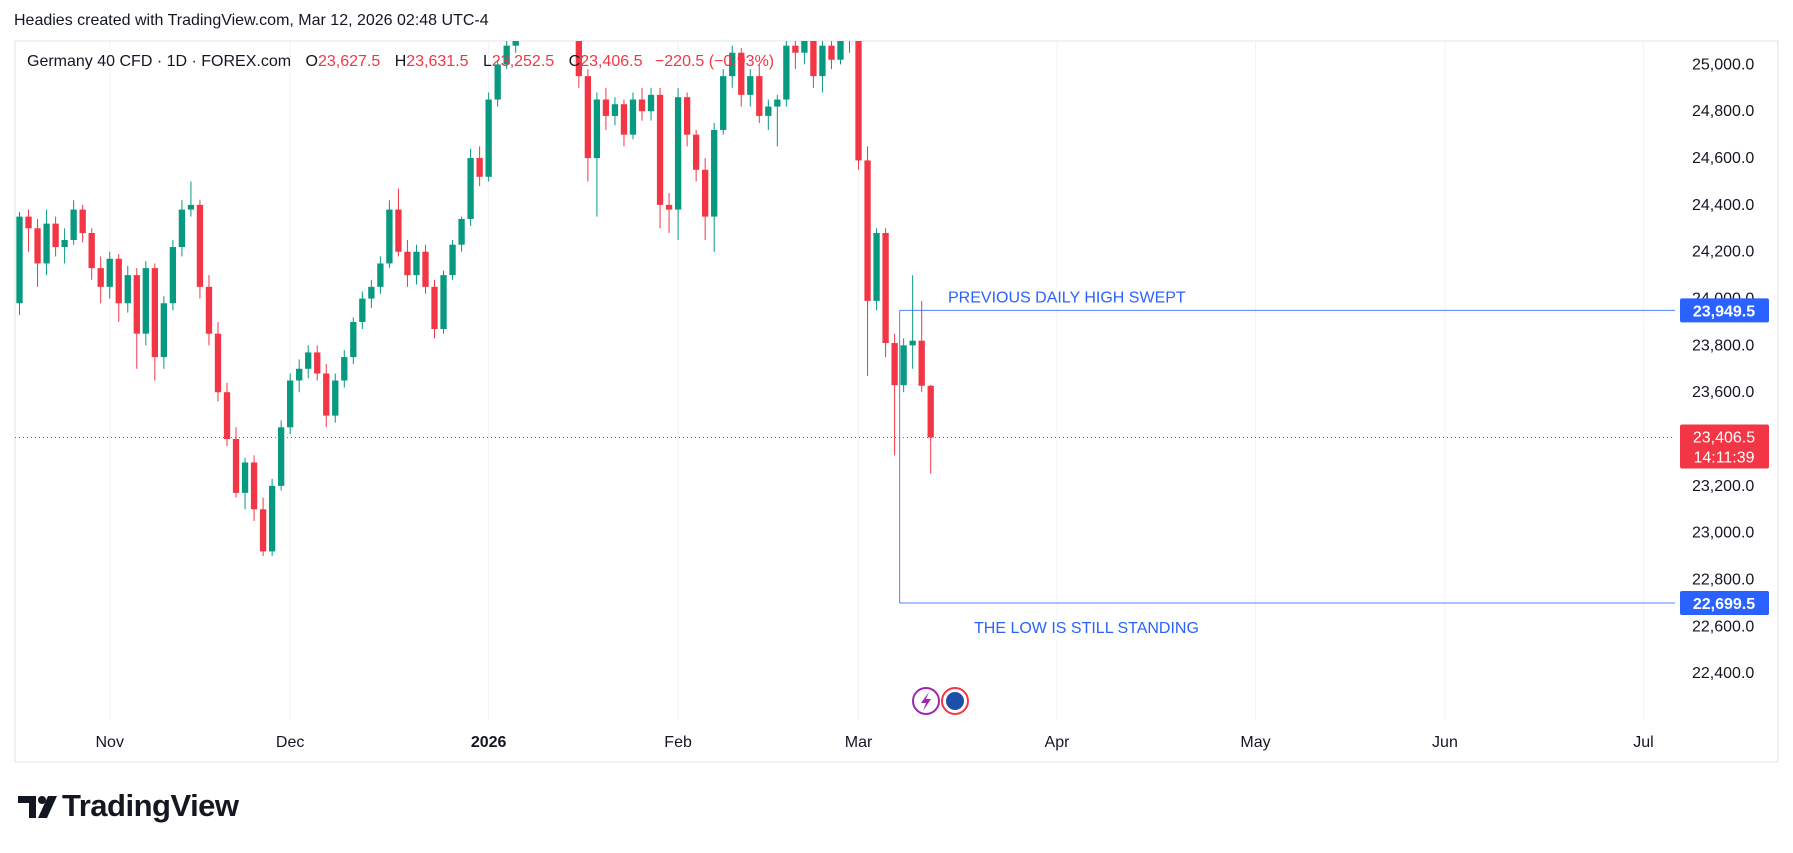 This screenshot has height=853, width=1793. Describe the element at coordinates (1723, 252) in the screenshot. I see `y-tick-label: 24,200.0` at that location.